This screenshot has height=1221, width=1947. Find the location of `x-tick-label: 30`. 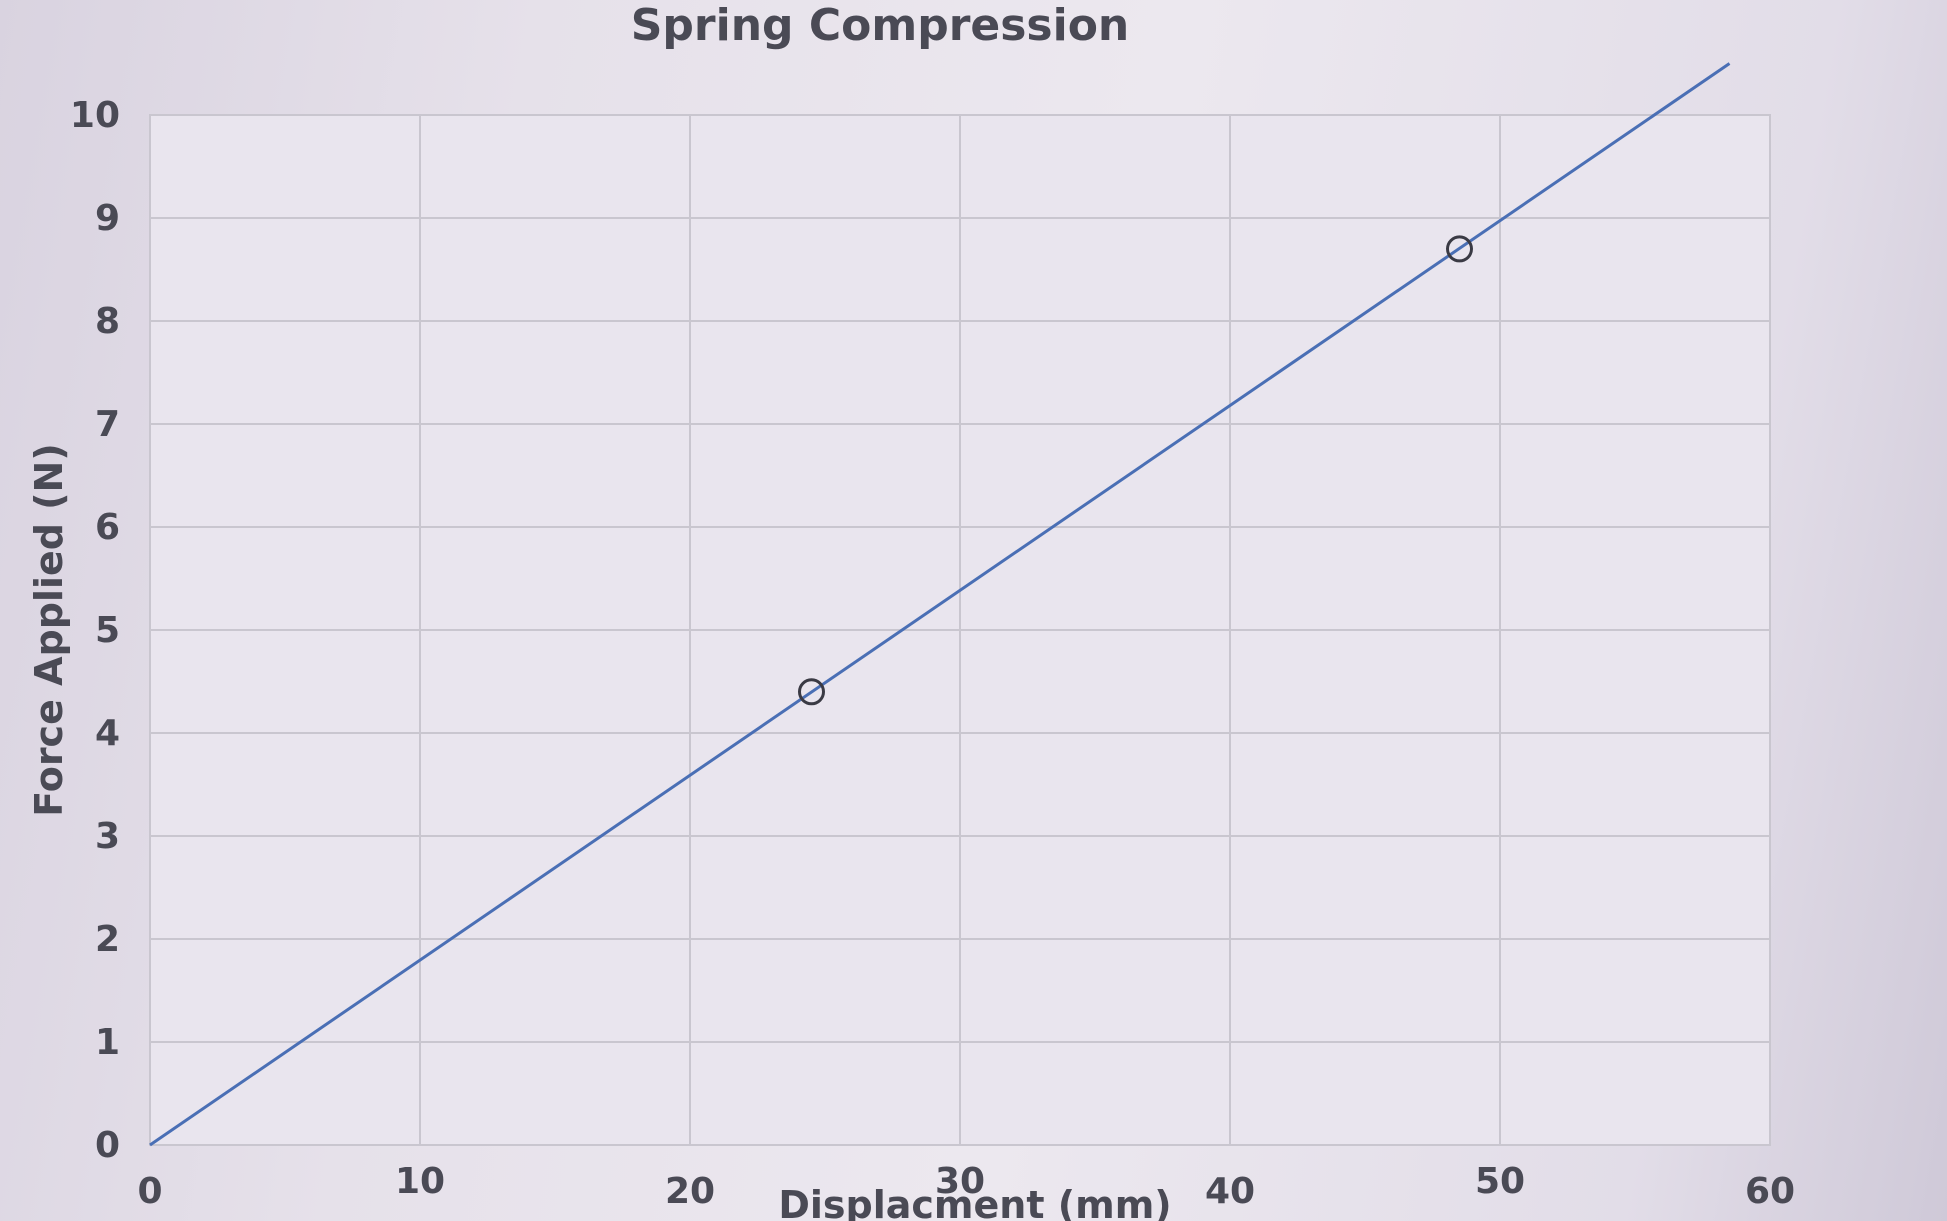

x-tick-label: 30 is located at coordinates (960, 1181).